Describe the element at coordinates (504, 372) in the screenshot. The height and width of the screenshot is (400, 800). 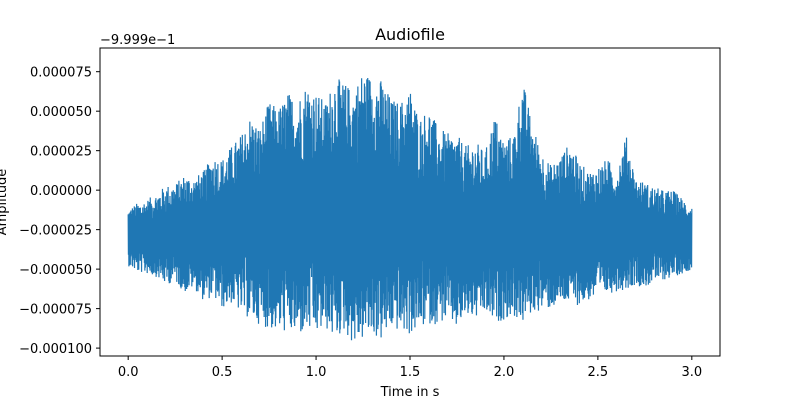
I see `x-tick-label: 2.0` at that location.